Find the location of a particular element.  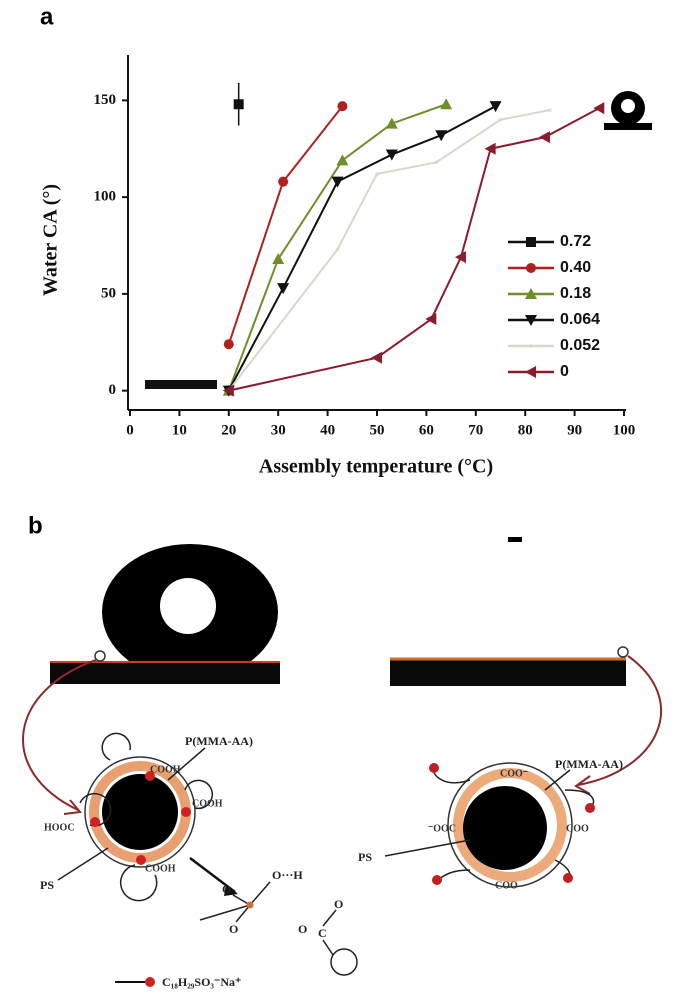

x-tick-label: 80 is located at coordinates (525, 430).